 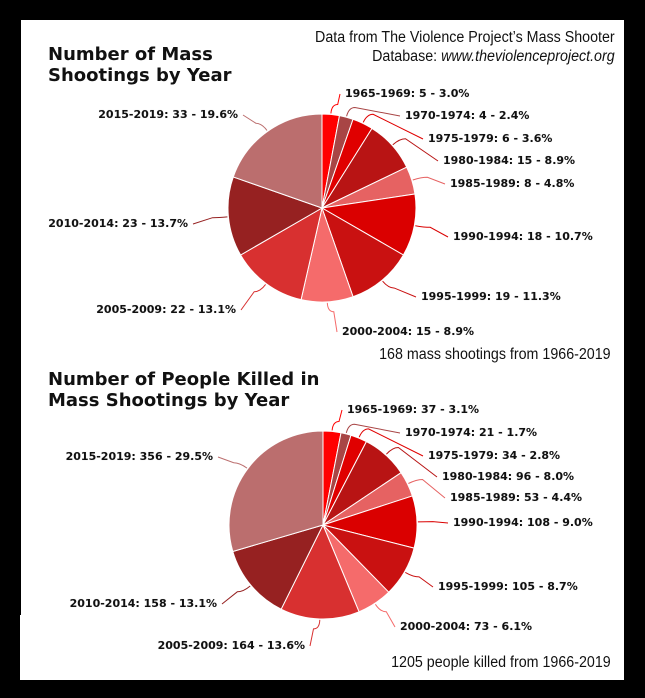 I want to click on slice-label-1975-1979: 1975-1979: 34 - 2.8%, so click(x=494, y=455).